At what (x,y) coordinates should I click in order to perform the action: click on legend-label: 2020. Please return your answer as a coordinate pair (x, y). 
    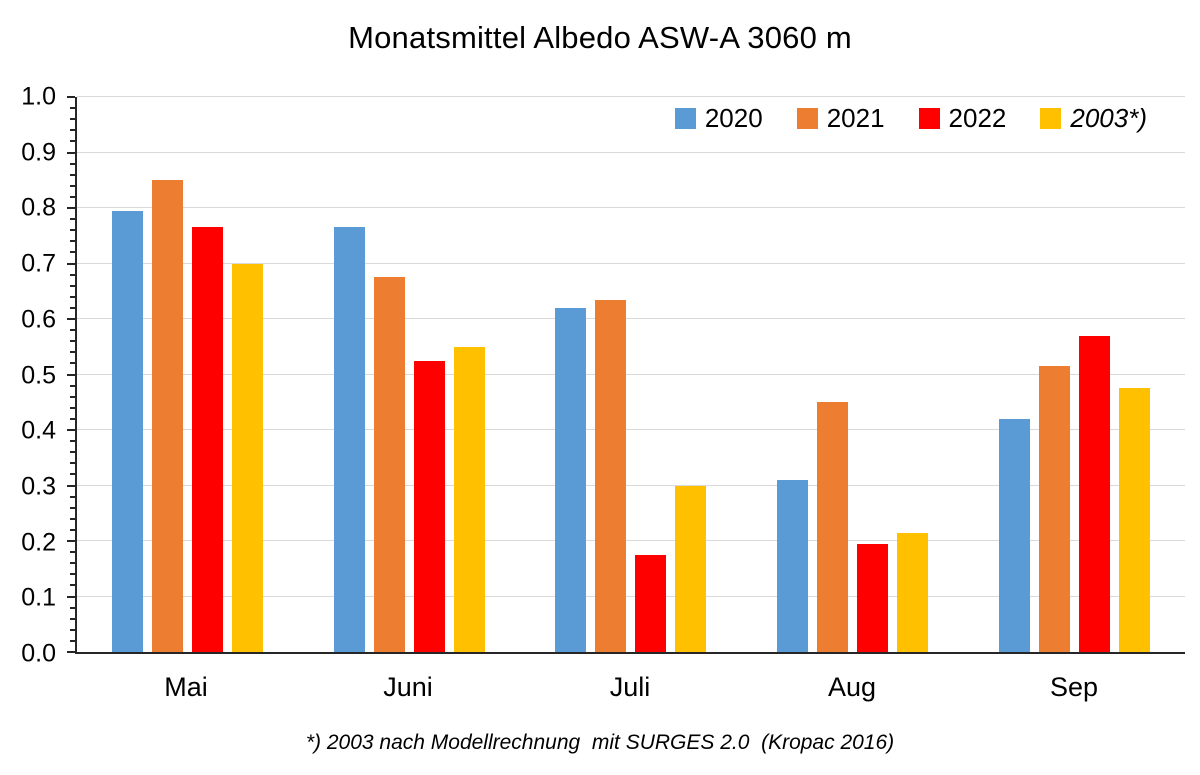
    Looking at the image, I should click on (733, 118).